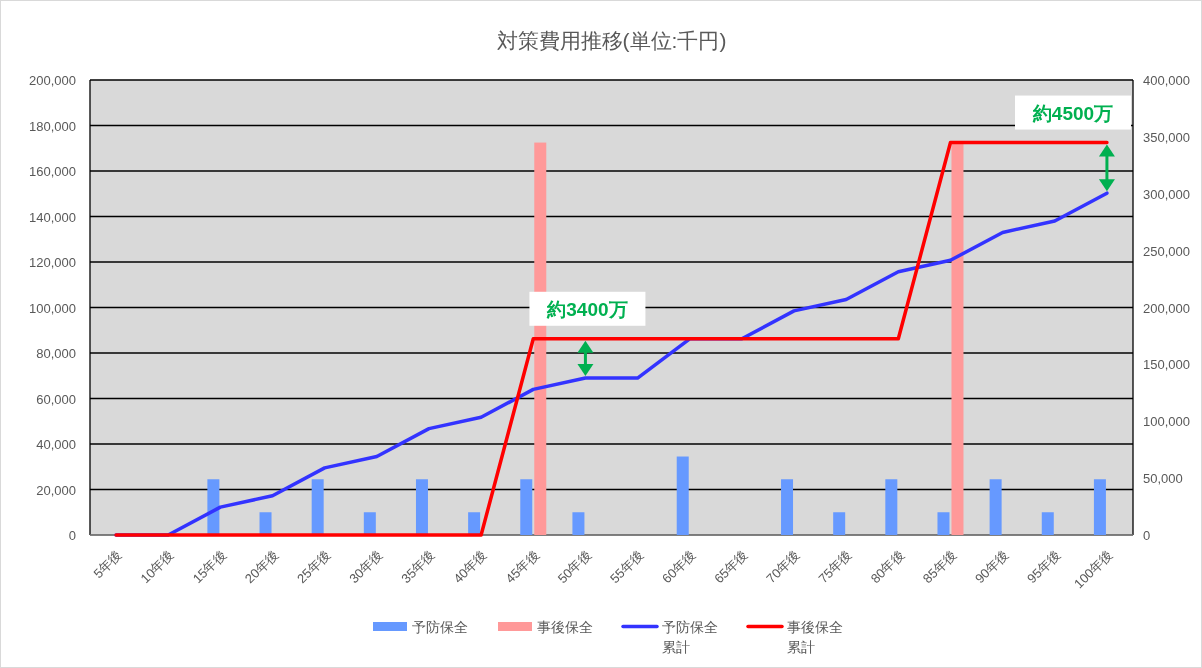 The image size is (1202, 668). What do you see at coordinates (72, 535) in the screenshot?
I see `y-tick-label: 0` at bounding box center [72, 535].